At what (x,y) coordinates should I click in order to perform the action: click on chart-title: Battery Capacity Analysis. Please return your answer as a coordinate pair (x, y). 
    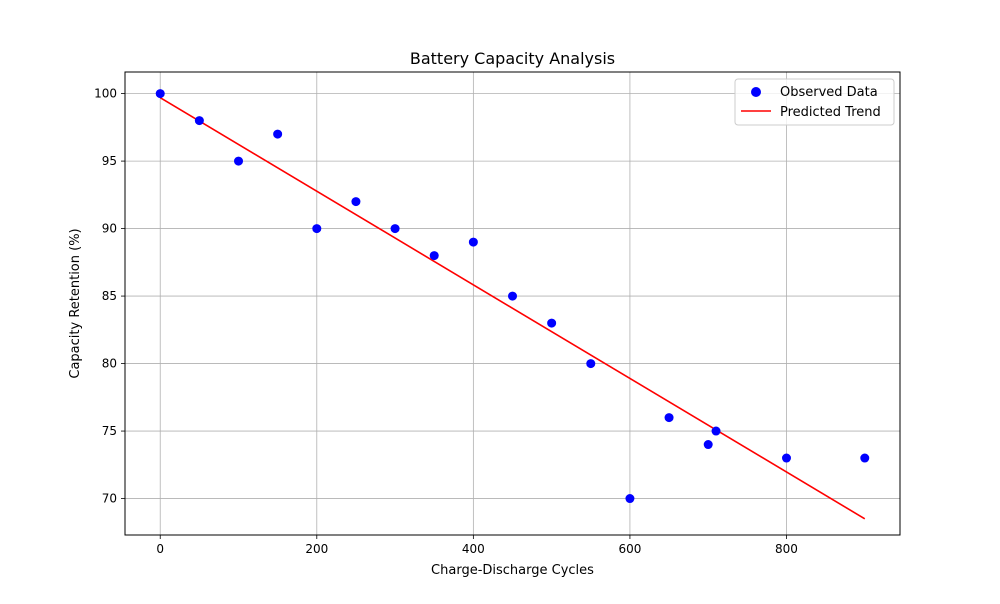
    Looking at the image, I should click on (512, 58).